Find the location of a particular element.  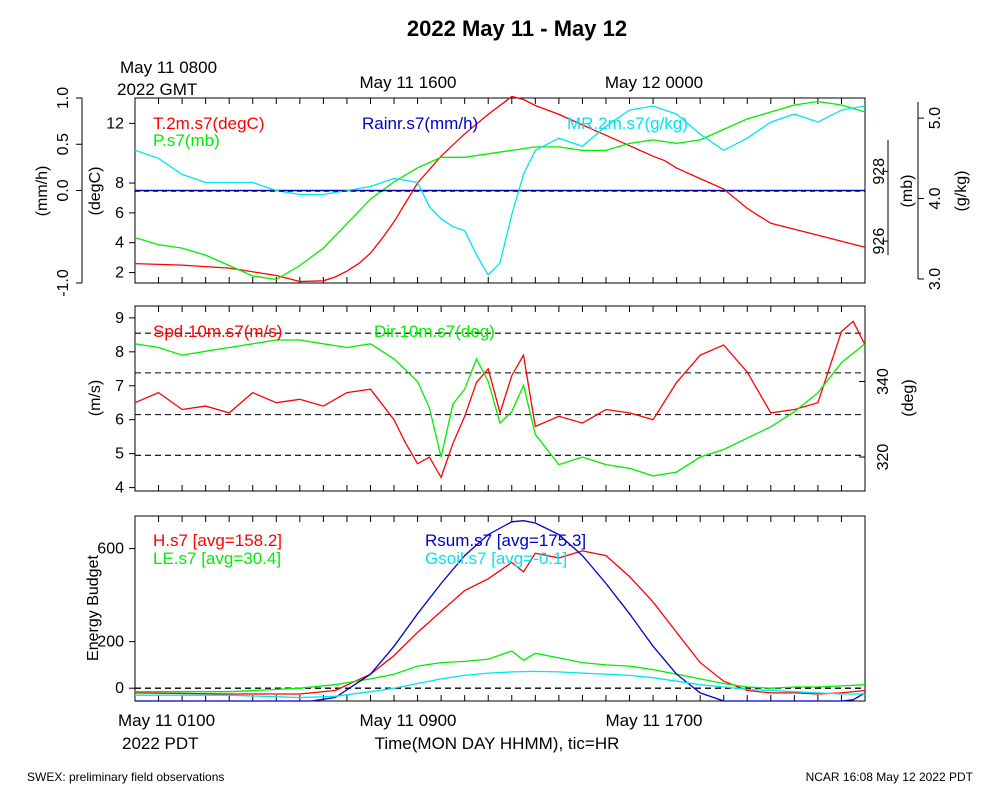

top-legend-label: T.2m.s7(degC) is located at coordinates (208, 123).